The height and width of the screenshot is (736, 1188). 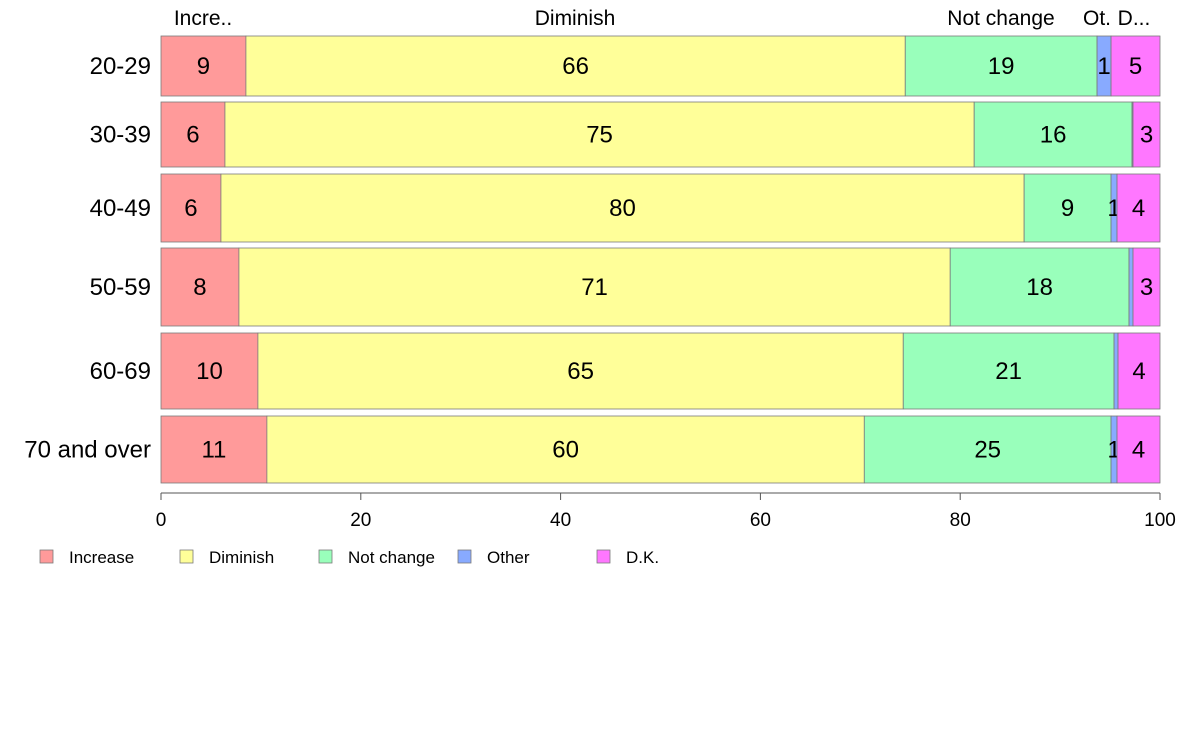 What do you see at coordinates (391, 557) in the screenshot?
I see `legend-label: Not change` at bounding box center [391, 557].